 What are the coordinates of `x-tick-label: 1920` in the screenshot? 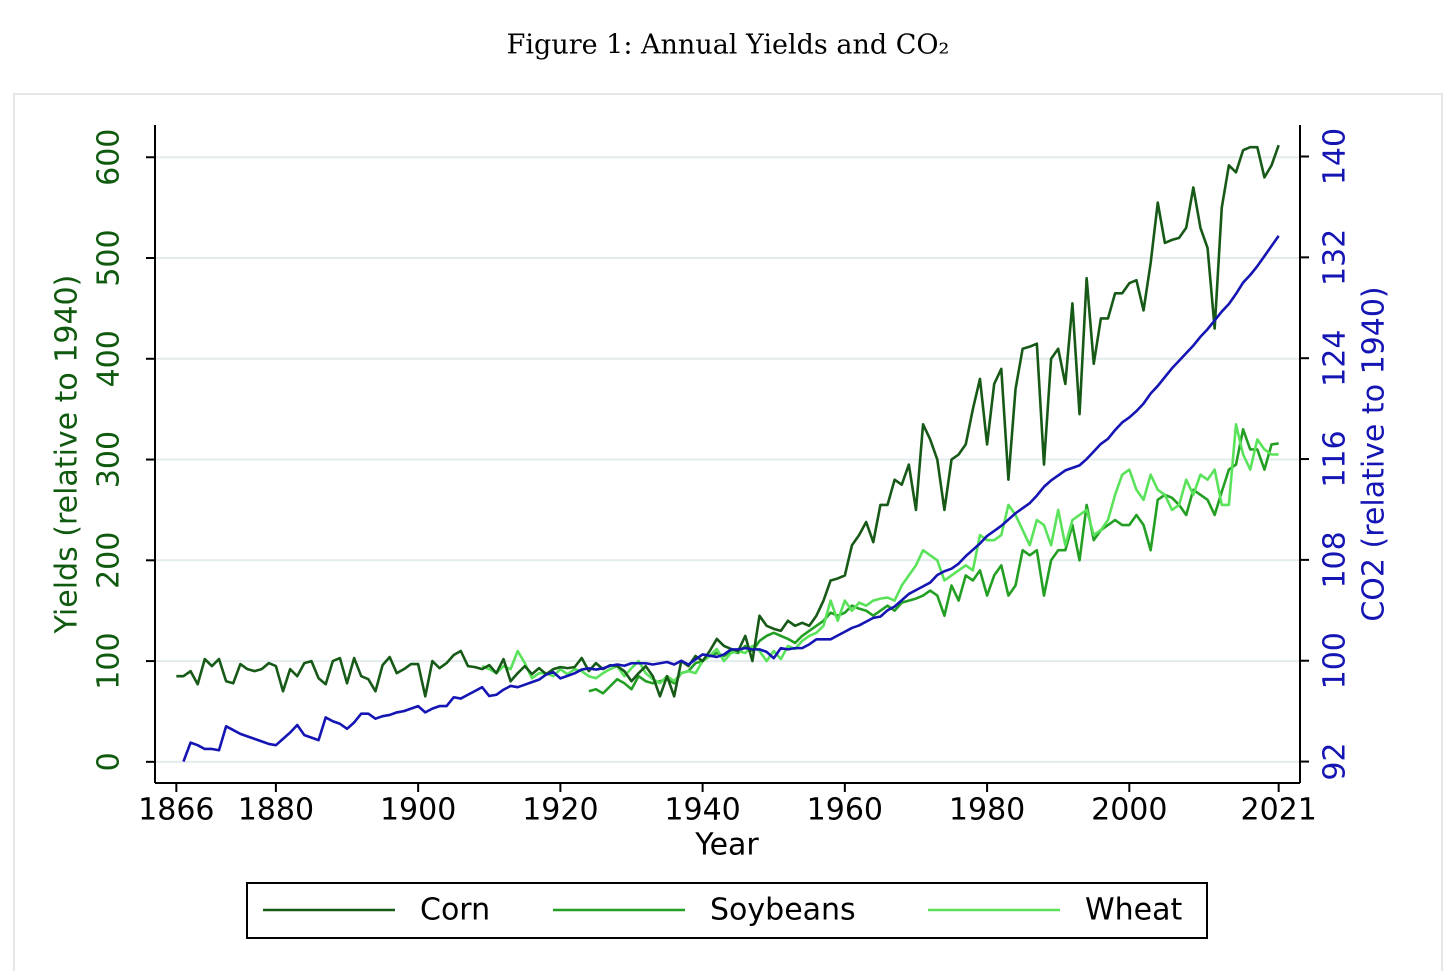 It's located at (560, 810).